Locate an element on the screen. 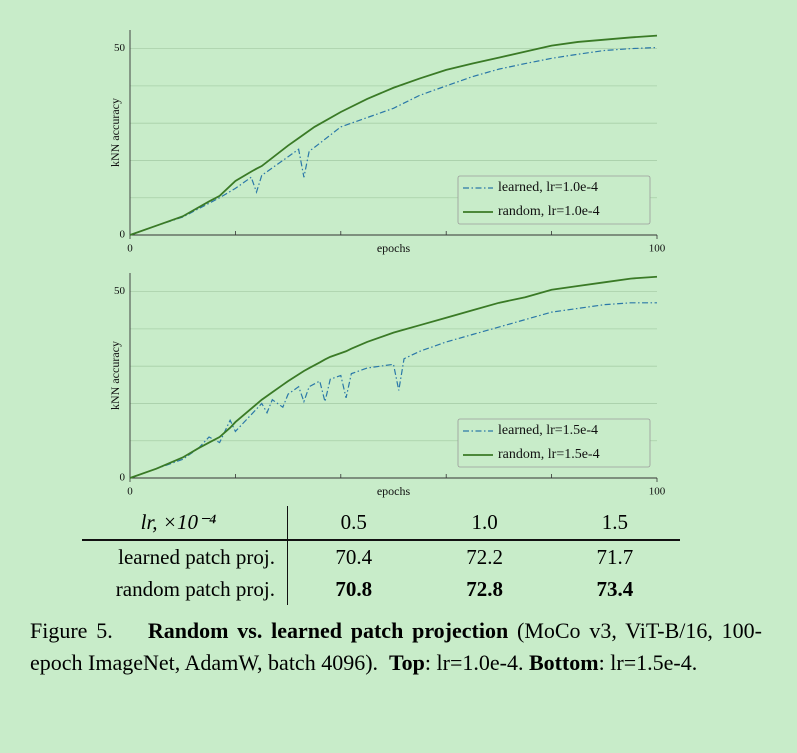  caption-title: Random vs. learned patch projection is located at coordinates (328, 630).